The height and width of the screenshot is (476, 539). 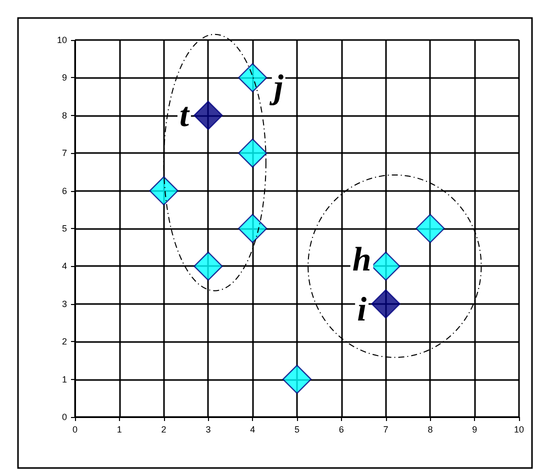 What do you see at coordinates (475, 429) in the screenshot?
I see `x-tick-label: 9` at bounding box center [475, 429].